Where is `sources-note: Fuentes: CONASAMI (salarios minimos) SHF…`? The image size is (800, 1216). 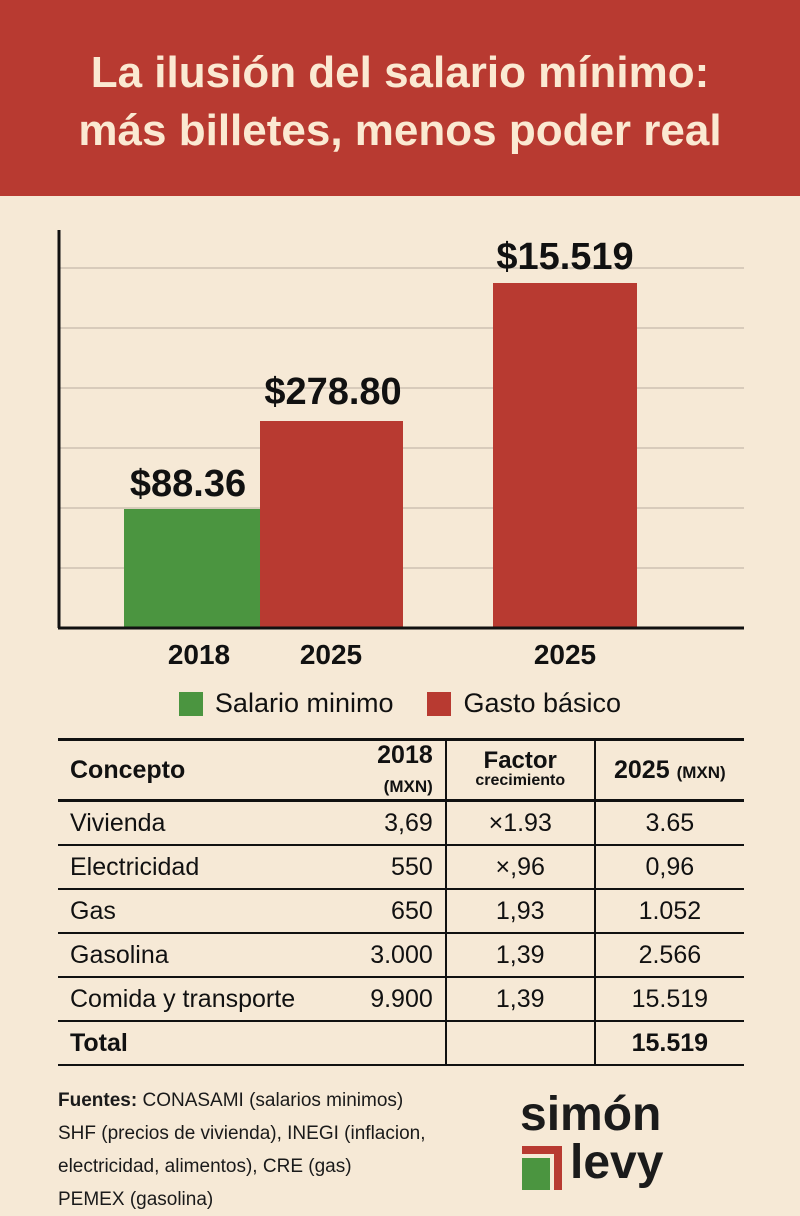
sources-note: Fuentes: CONASAMI (salarios minimos) SHF… is located at coordinates (278, 1150).